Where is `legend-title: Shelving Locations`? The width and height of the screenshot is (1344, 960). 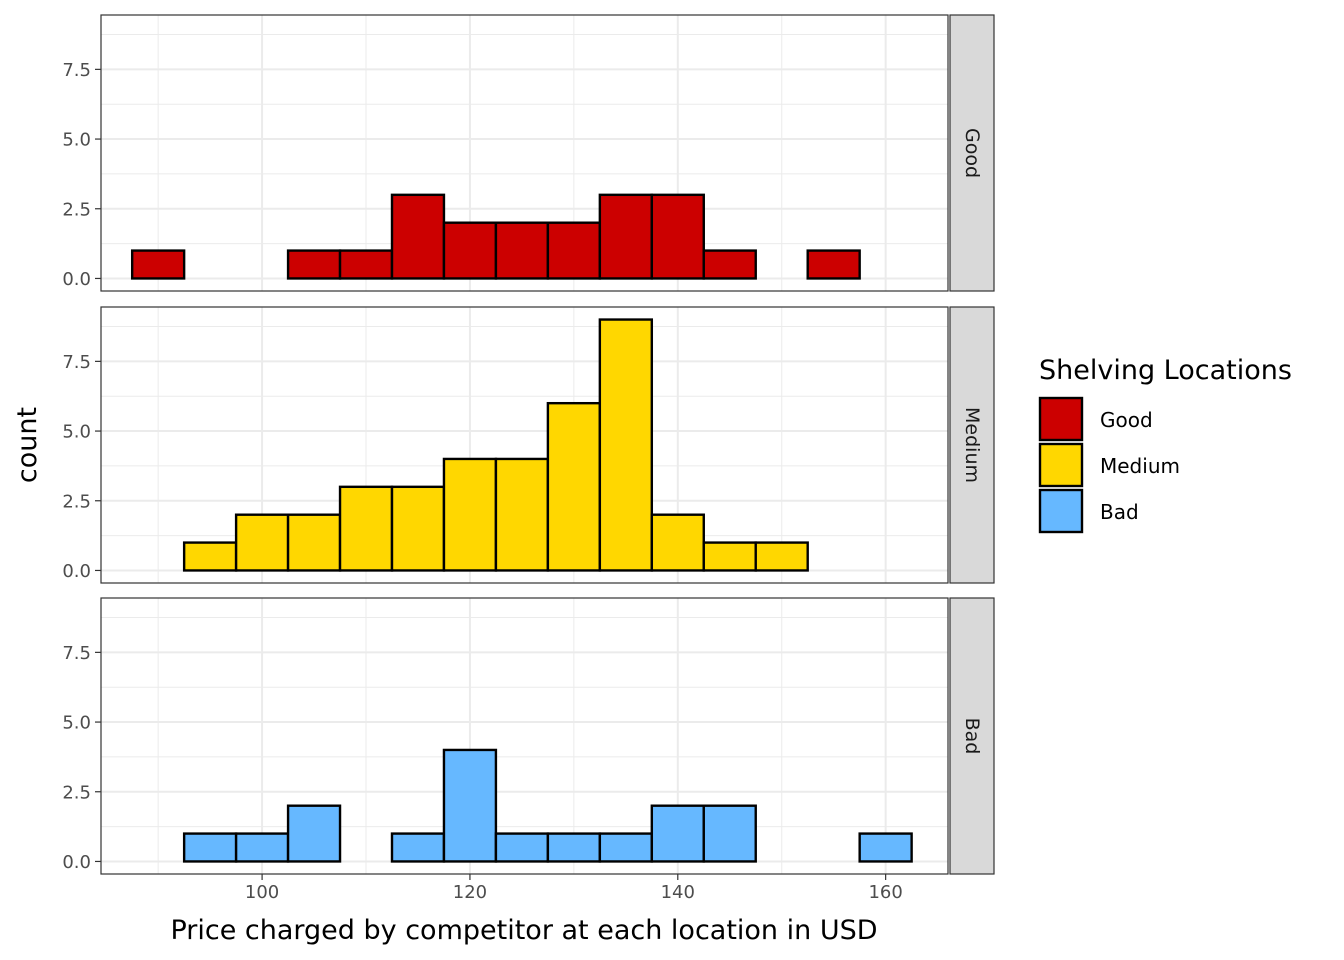
legend-title: Shelving Locations is located at coordinates (1165, 370).